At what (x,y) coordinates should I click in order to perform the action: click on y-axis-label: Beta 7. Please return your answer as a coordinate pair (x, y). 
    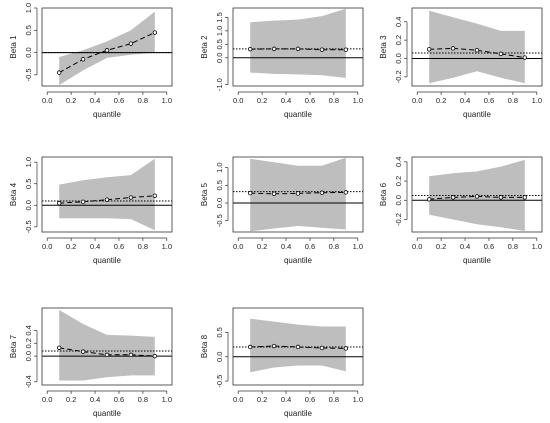
    Looking at the image, I should click on (13, 346).